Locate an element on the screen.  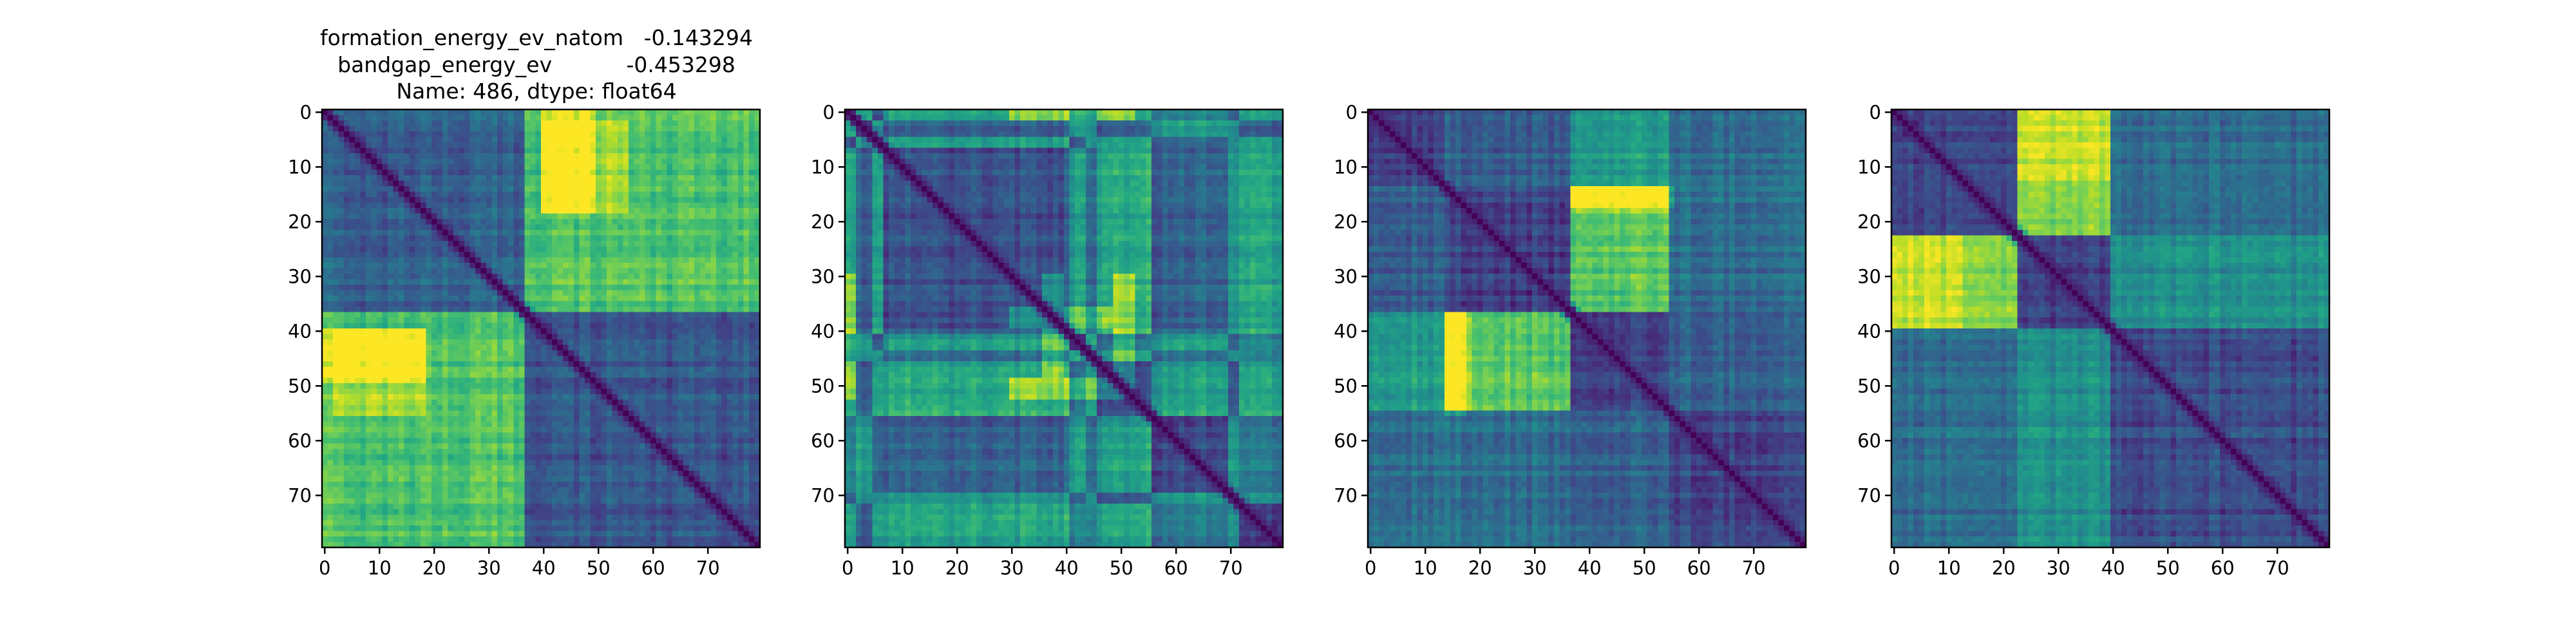
heatmap-panel-3: 0 10 20 30 40 50 60 70 0 10 20 30 40 50 60 70 is located at coordinates (1570, 340).